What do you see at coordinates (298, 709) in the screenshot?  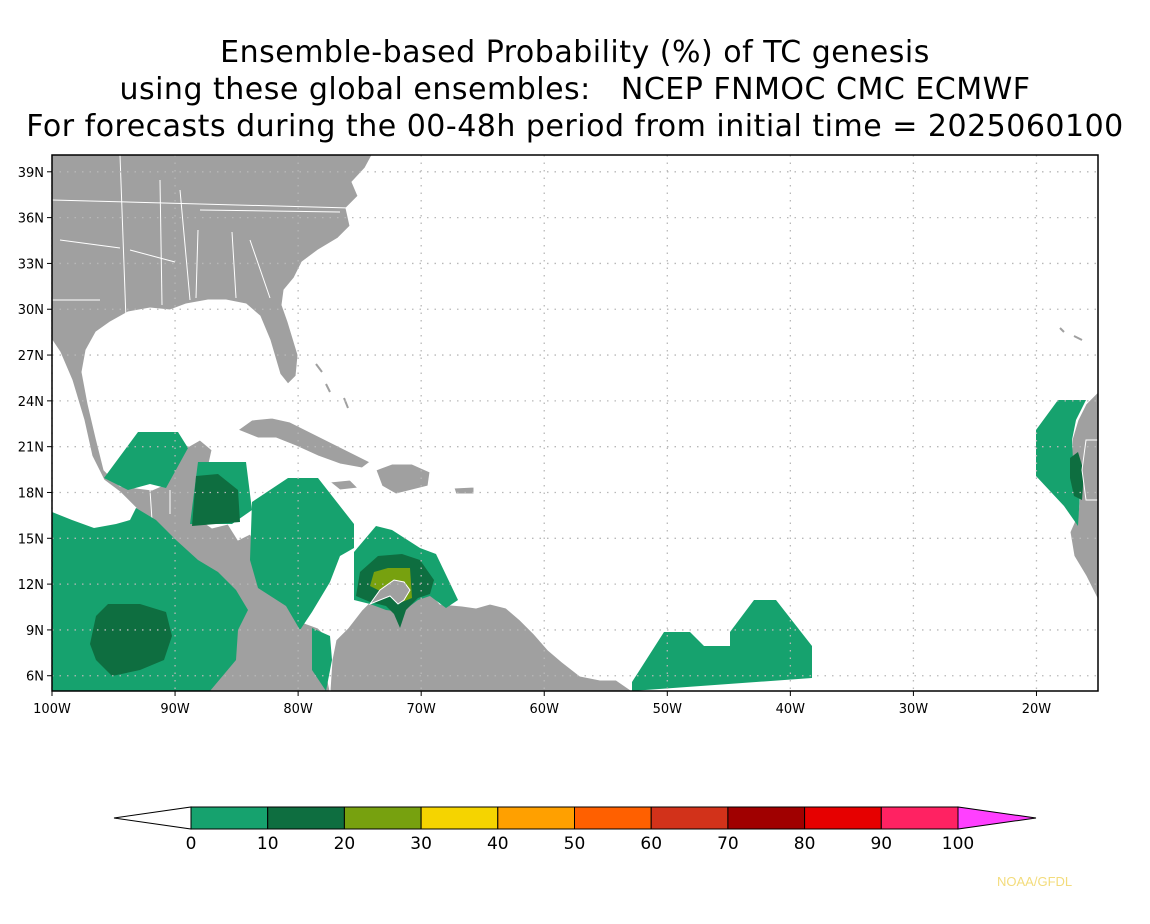 I see `lon-tick-label: 80W` at bounding box center [298, 709].